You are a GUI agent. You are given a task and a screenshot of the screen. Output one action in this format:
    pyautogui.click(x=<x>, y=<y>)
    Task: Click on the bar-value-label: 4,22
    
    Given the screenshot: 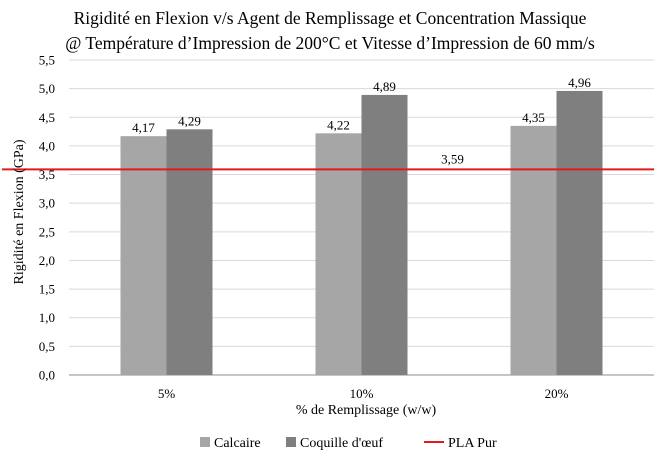 What is the action you would take?
    pyautogui.click(x=338, y=124)
    